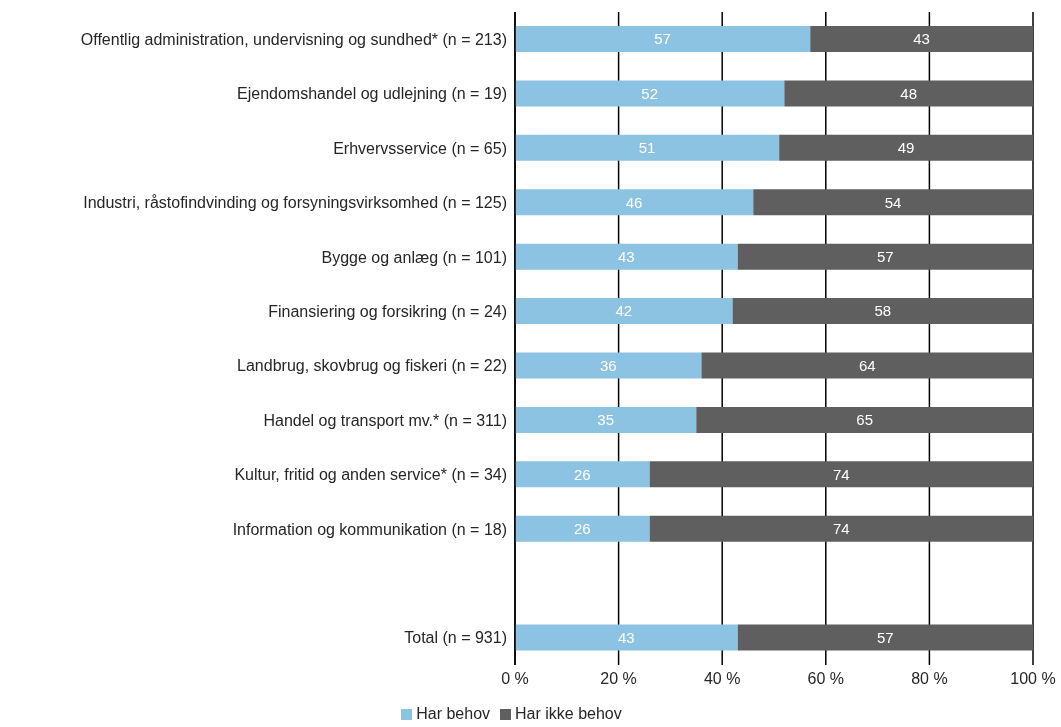 The image size is (1061, 727). What do you see at coordinates (420, 148) in the screenshot?
I see `y-tick-label: Erhvervsservice (n = 65)` at bounding box center [420, 148].